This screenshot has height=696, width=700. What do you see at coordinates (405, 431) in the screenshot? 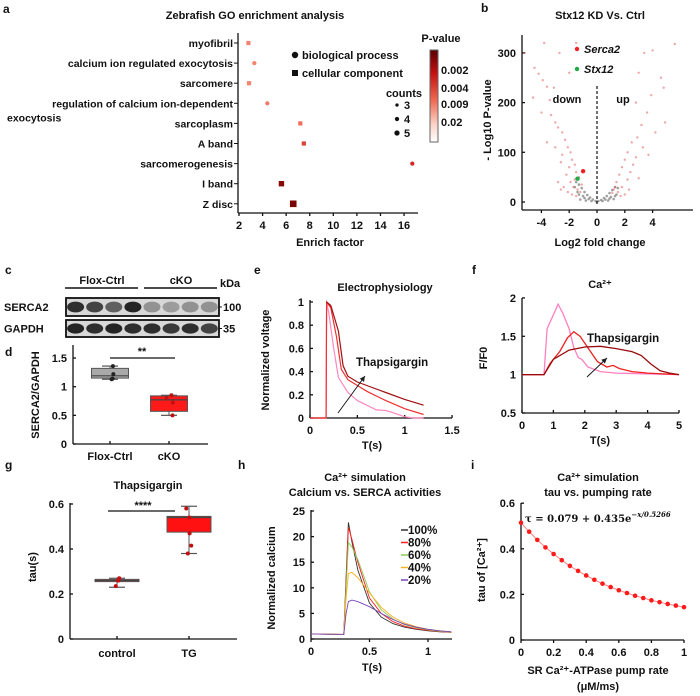
I see `ephys-x-tick-label: 1` at bounding box center [405, 431].